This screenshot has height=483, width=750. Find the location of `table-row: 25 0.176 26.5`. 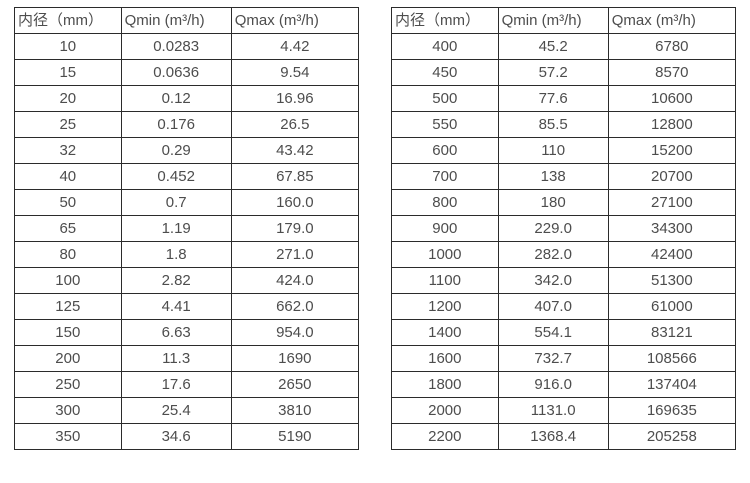

table-row: 25 0.176 26.5 is located at coordinates (187, 124).